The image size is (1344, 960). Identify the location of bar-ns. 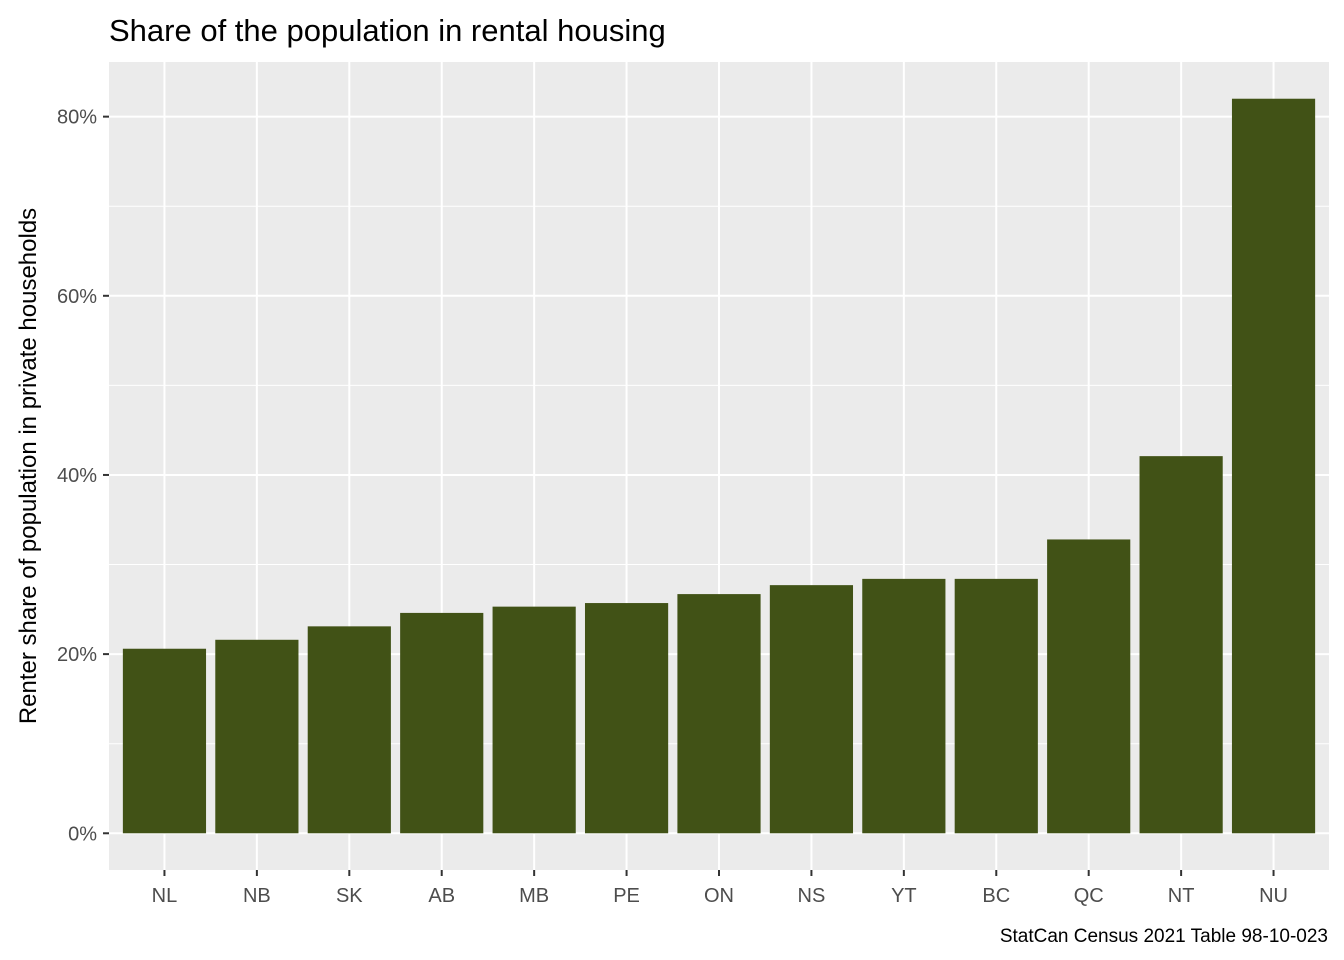
(811, 709).